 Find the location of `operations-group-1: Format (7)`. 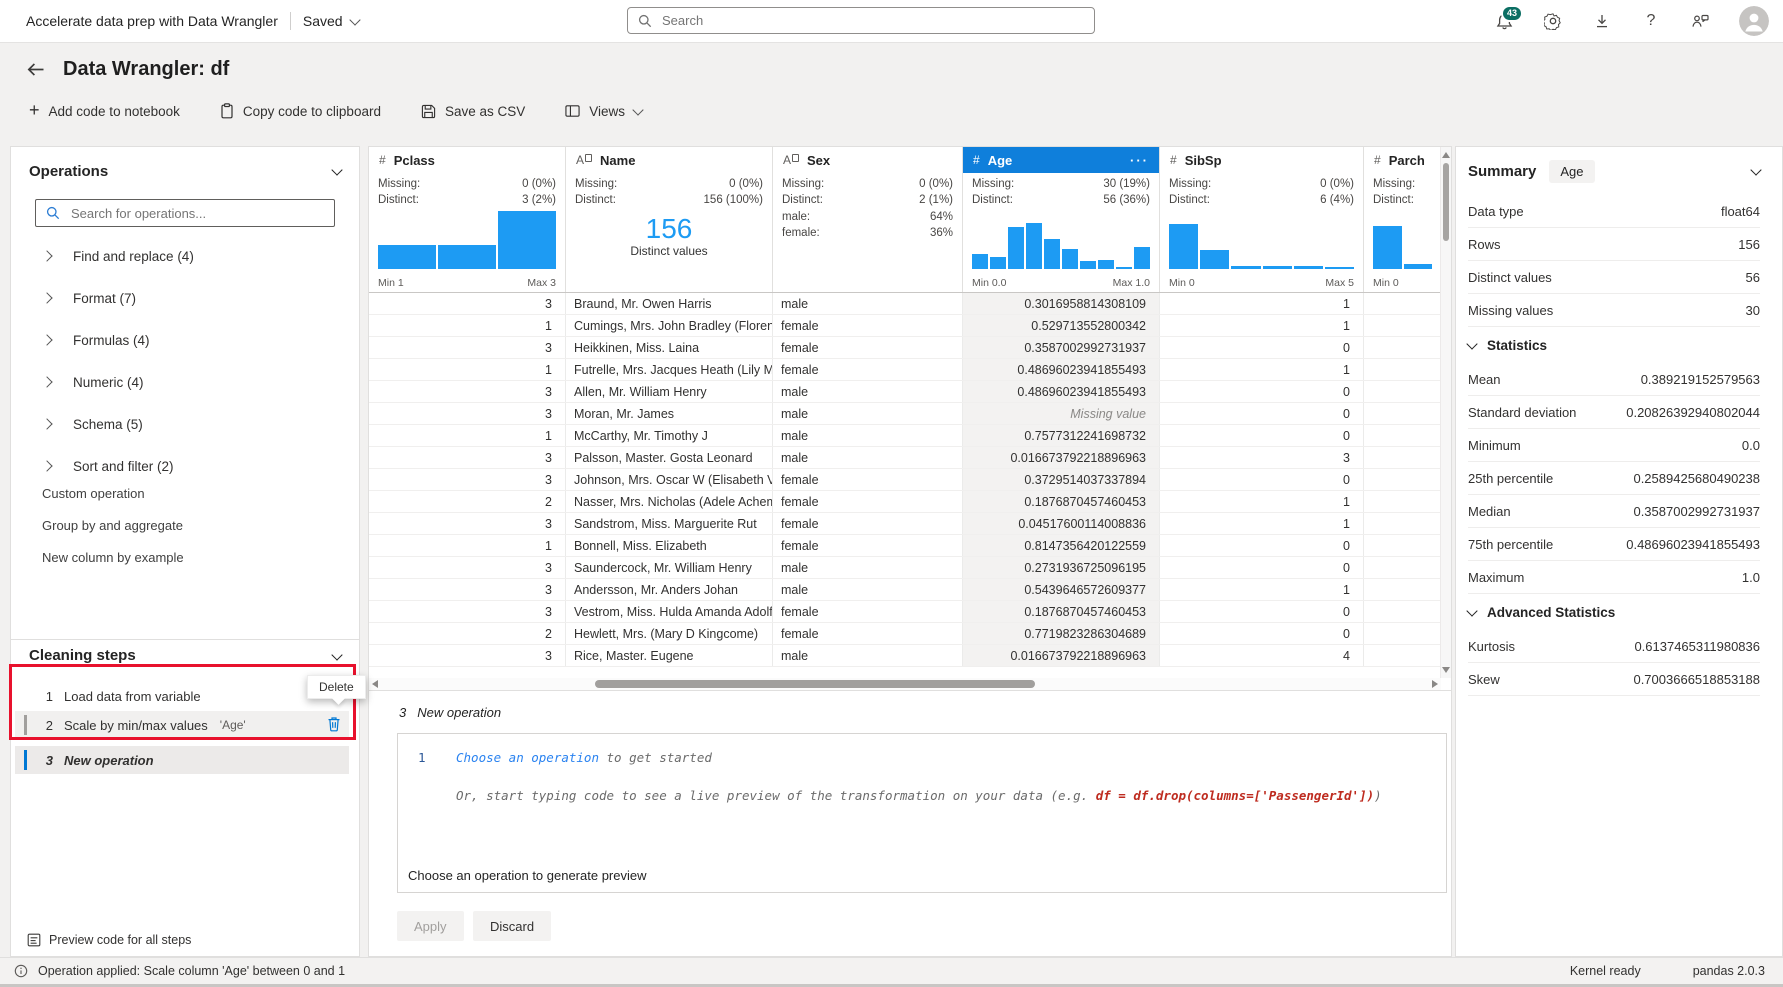

operations-group-1: Format (7) is located at coordinates (185, 298).